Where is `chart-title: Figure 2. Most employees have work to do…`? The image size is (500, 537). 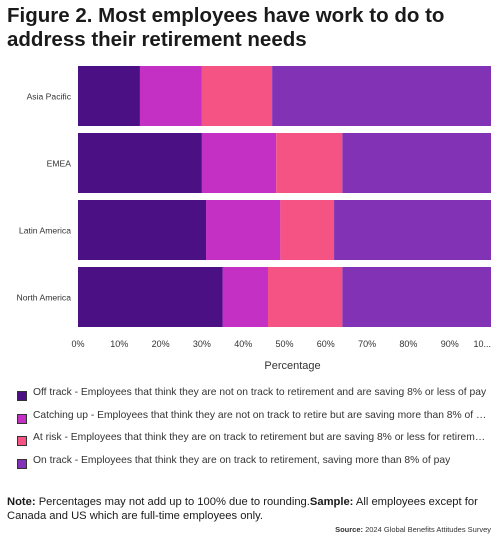 chart-title: Figure 2. Most employees have work to do… is located at coordinates (250, 28).